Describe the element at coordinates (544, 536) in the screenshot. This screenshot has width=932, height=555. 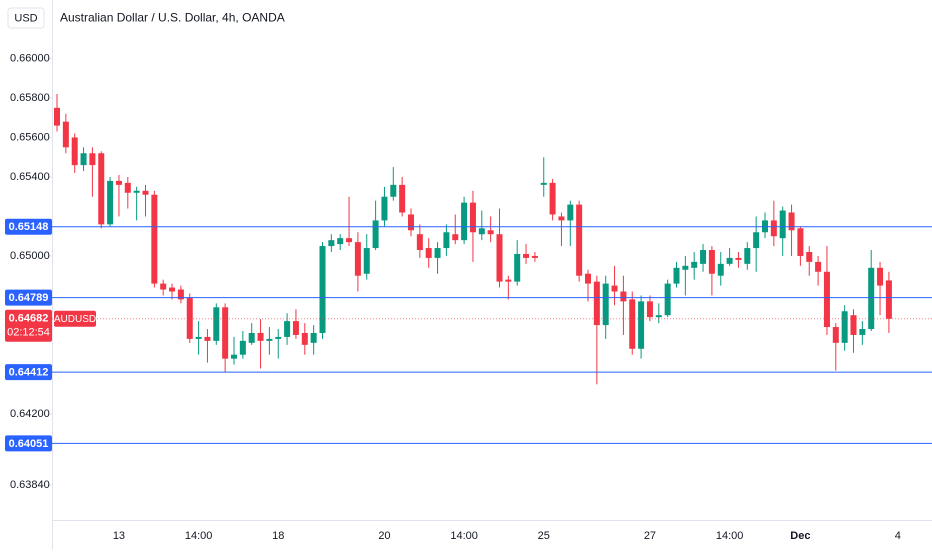
I see `x-tick-label: 25` at that location.